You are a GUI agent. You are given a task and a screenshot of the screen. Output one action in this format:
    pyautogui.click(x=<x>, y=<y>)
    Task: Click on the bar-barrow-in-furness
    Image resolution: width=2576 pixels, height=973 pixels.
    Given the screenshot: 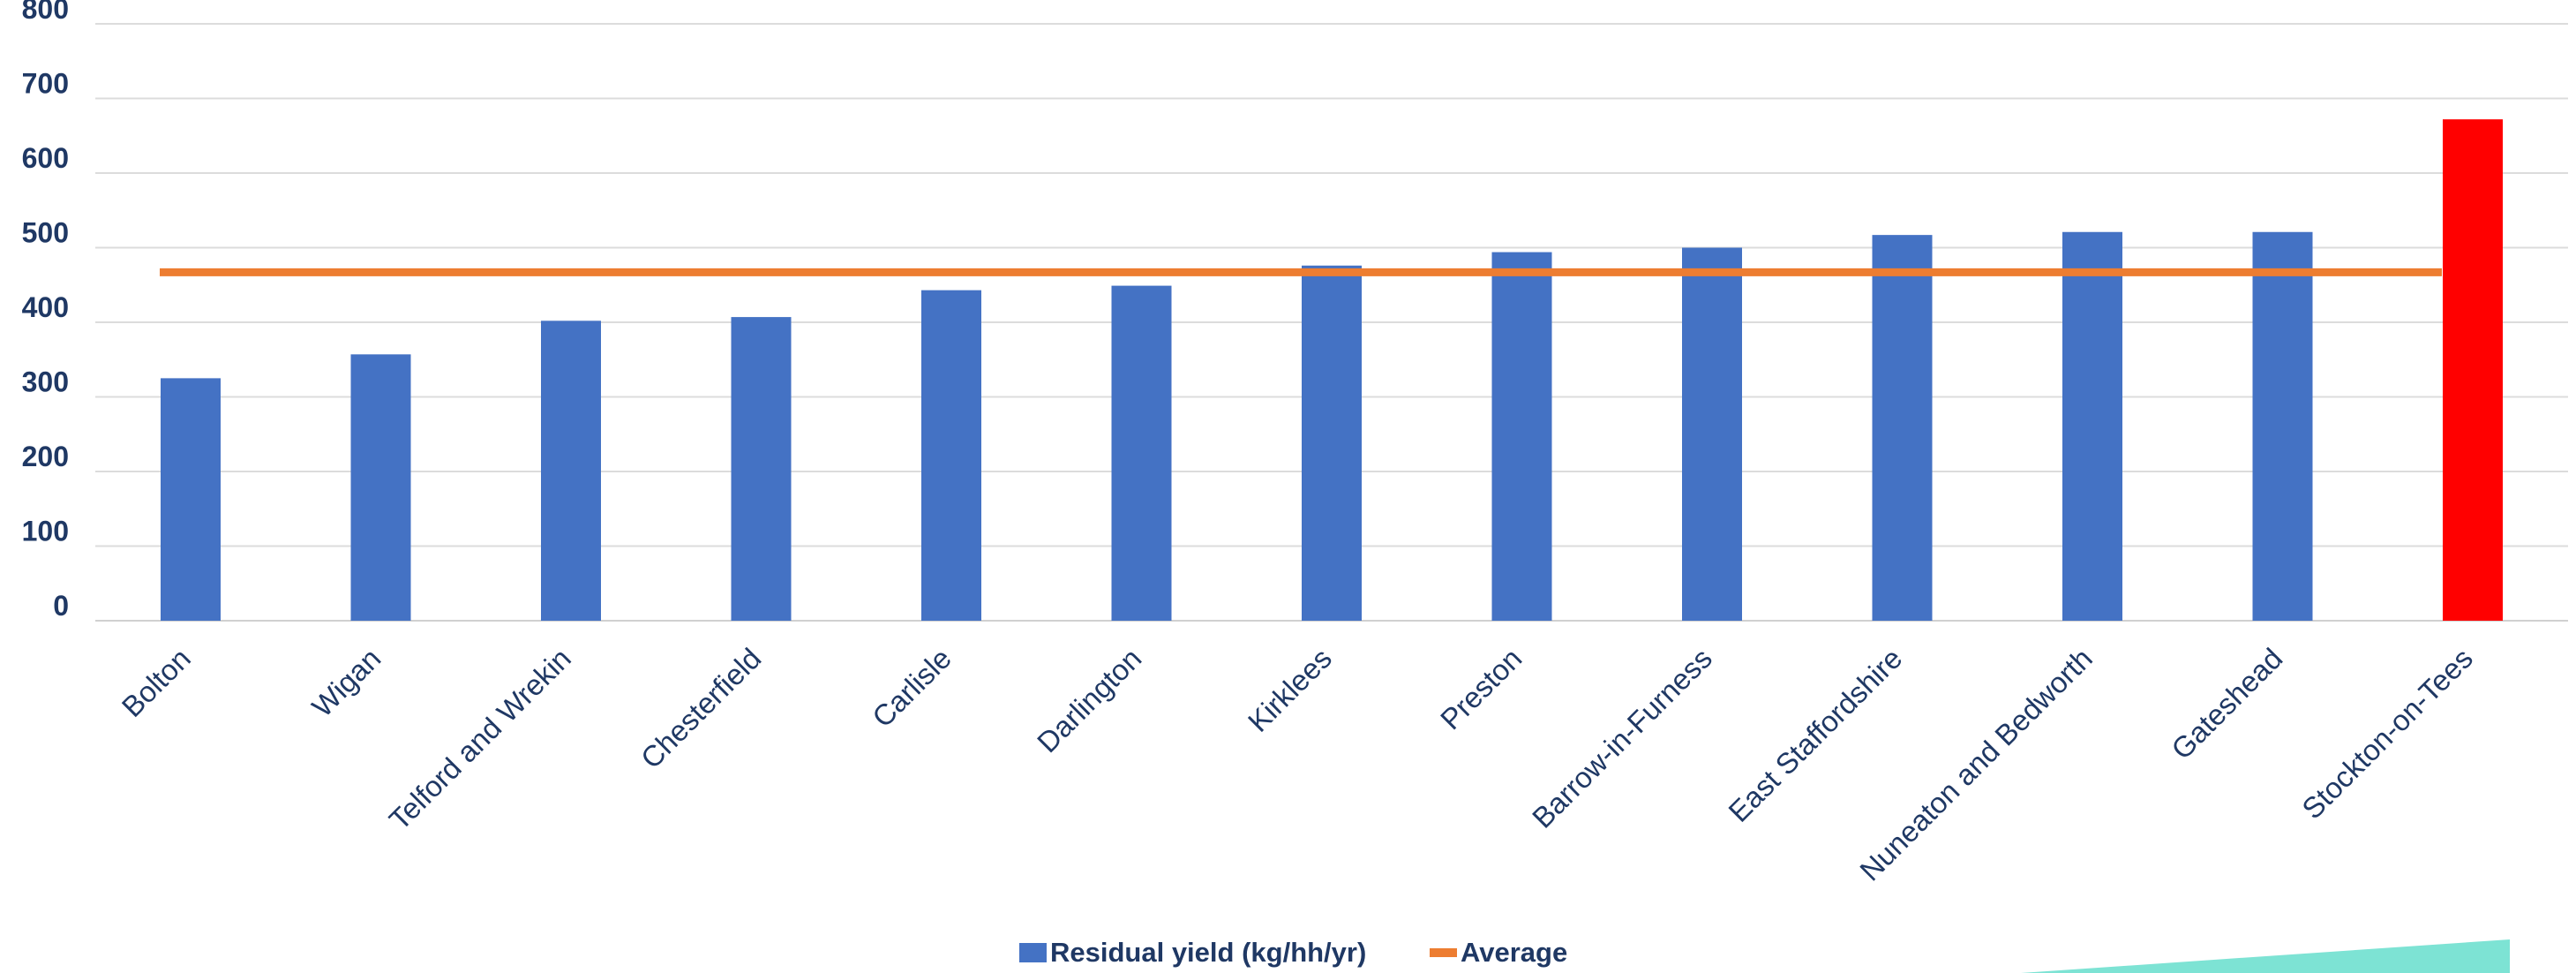 What is the action you would take?
    pyautogui.click(x=1712, y=434)
    